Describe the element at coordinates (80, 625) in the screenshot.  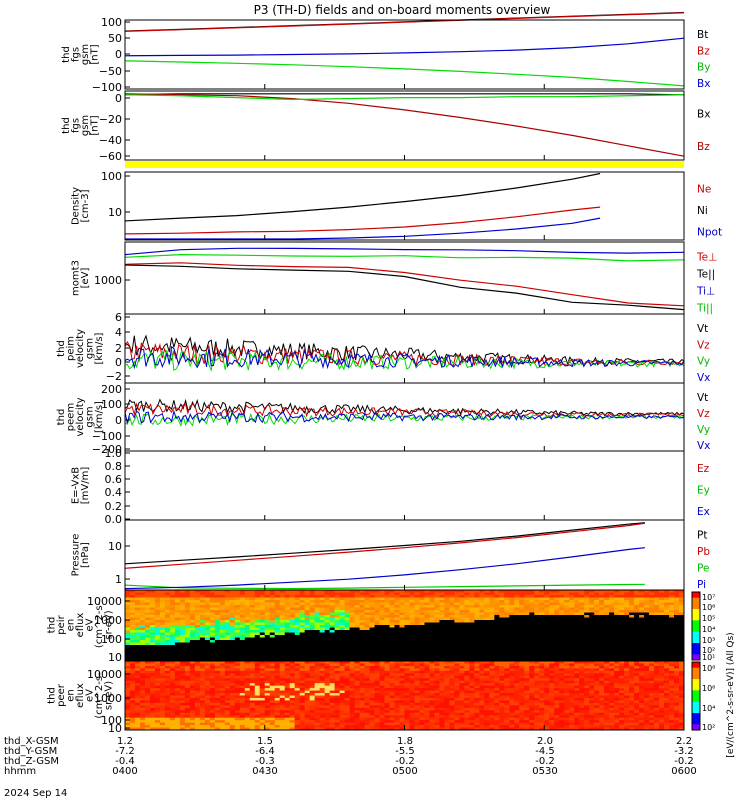
I see `y-axis-label: eflux` at that location.